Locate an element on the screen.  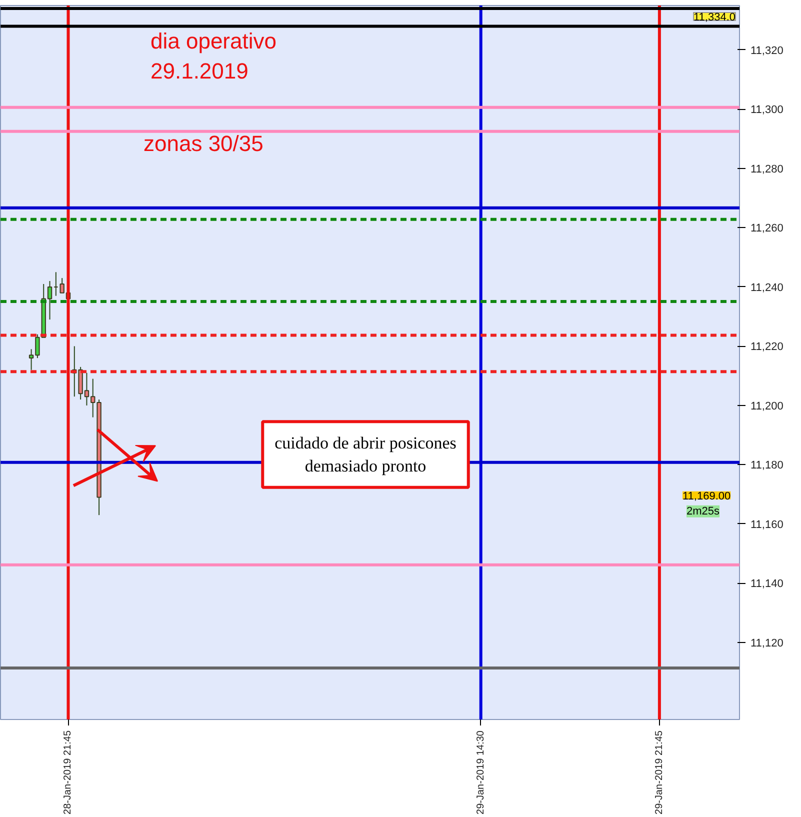
x-tick-label: 29-Jan-2019 21:45 is located at coordinates (659, 772).